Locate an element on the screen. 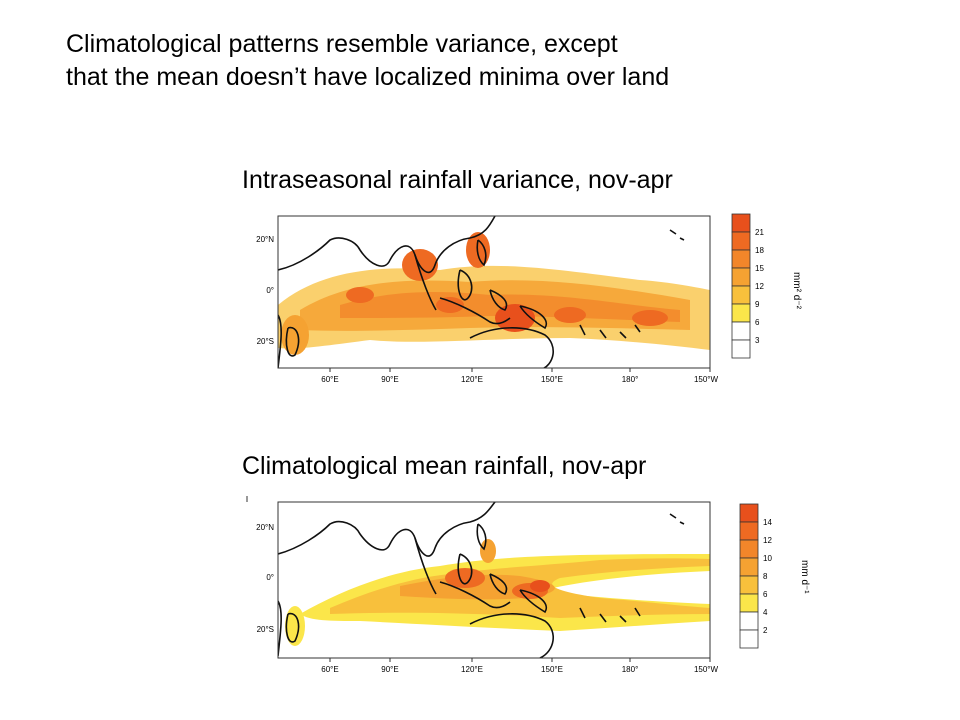  variance-lat-label-20s: 20°S is located at coordinates (265, 341).